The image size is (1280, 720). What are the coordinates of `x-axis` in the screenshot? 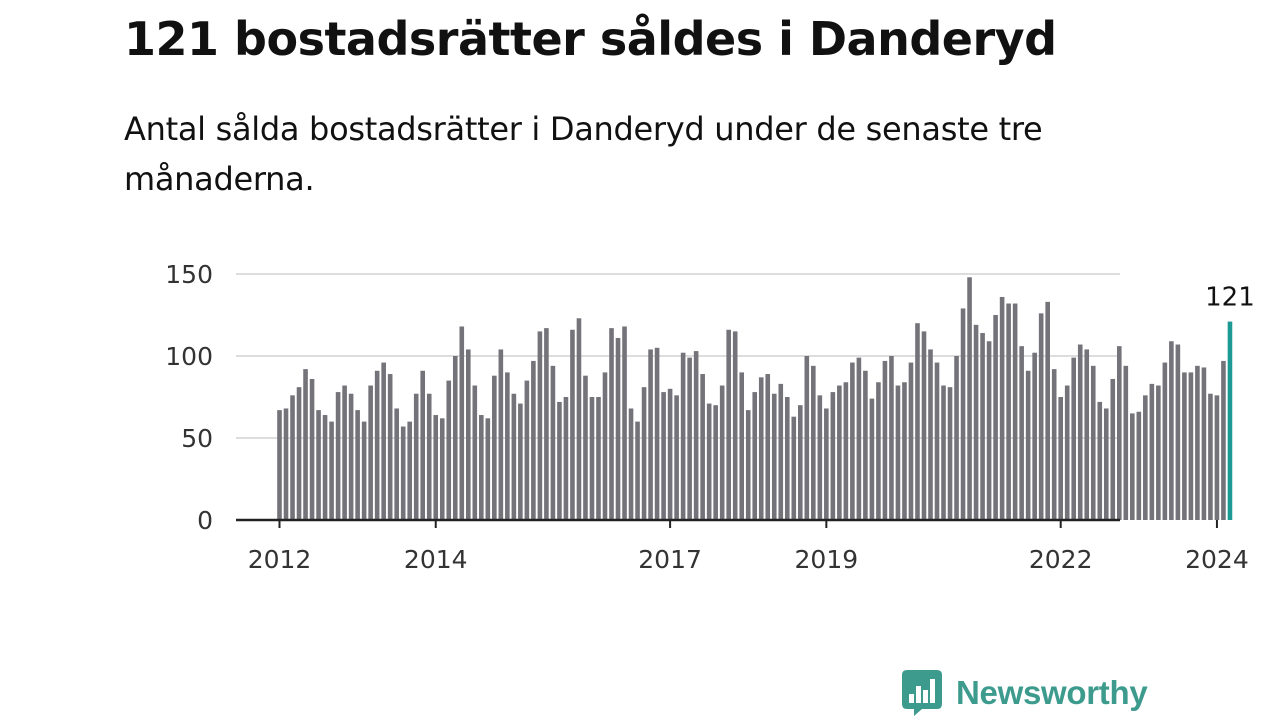 It's located at (727, 523).